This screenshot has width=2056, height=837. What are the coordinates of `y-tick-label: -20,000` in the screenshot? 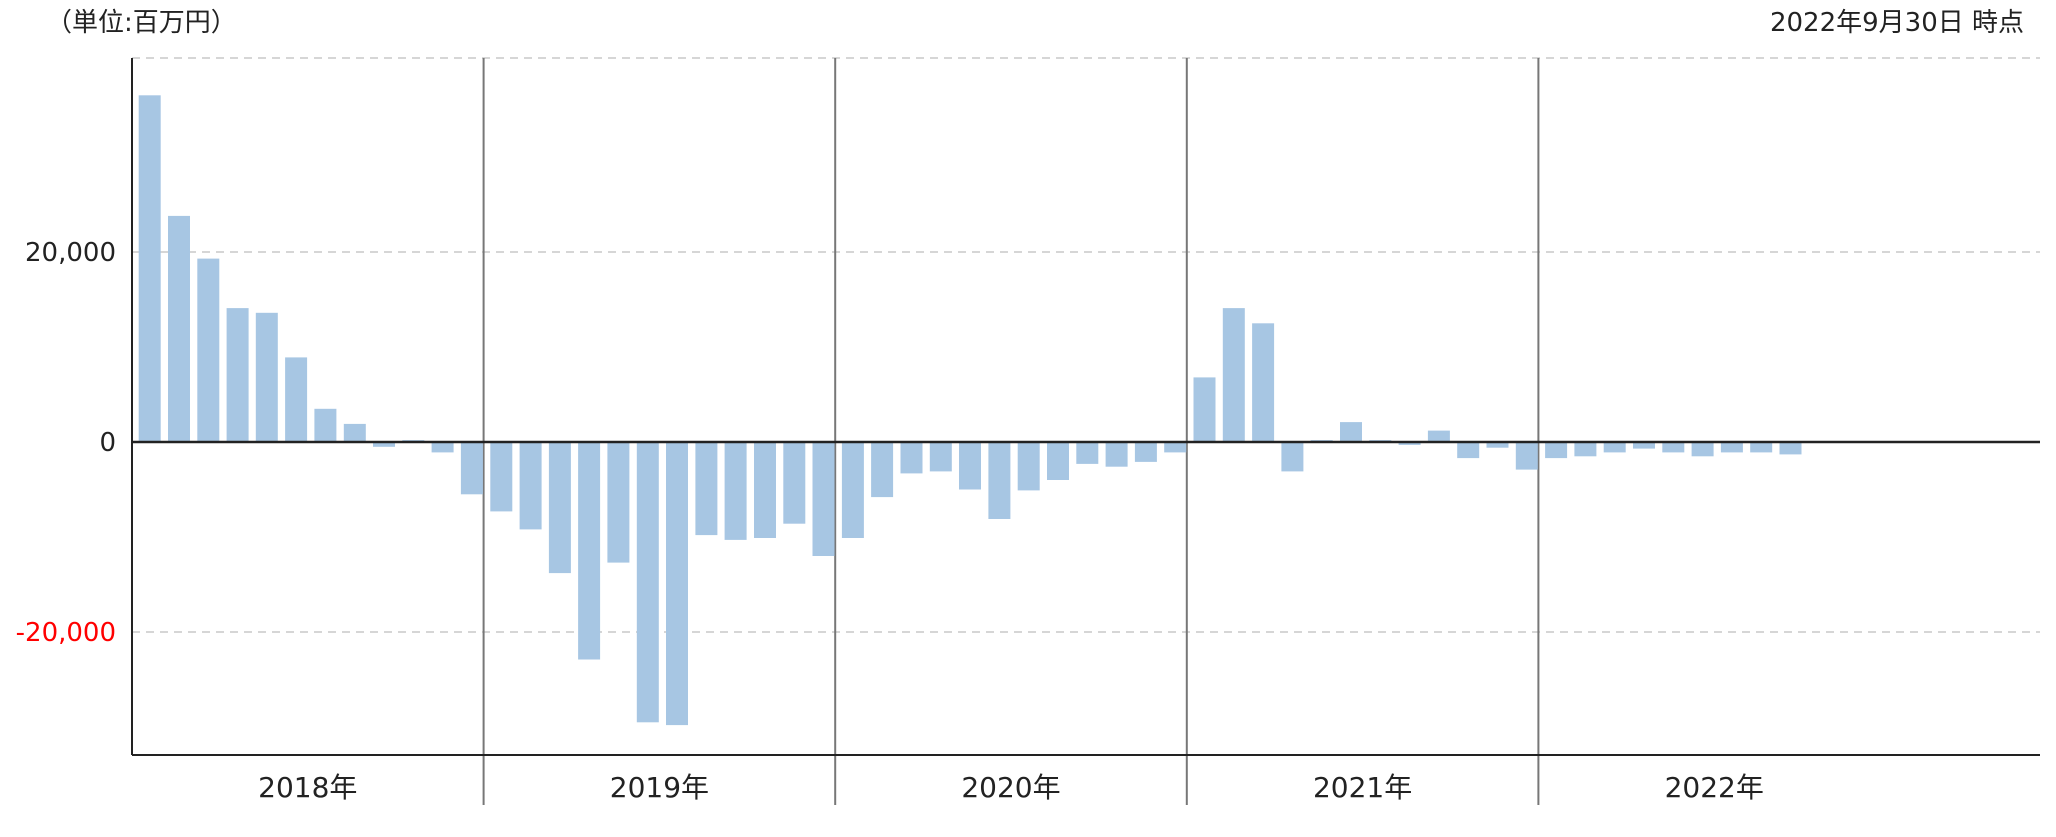 It's located at (66, 633).